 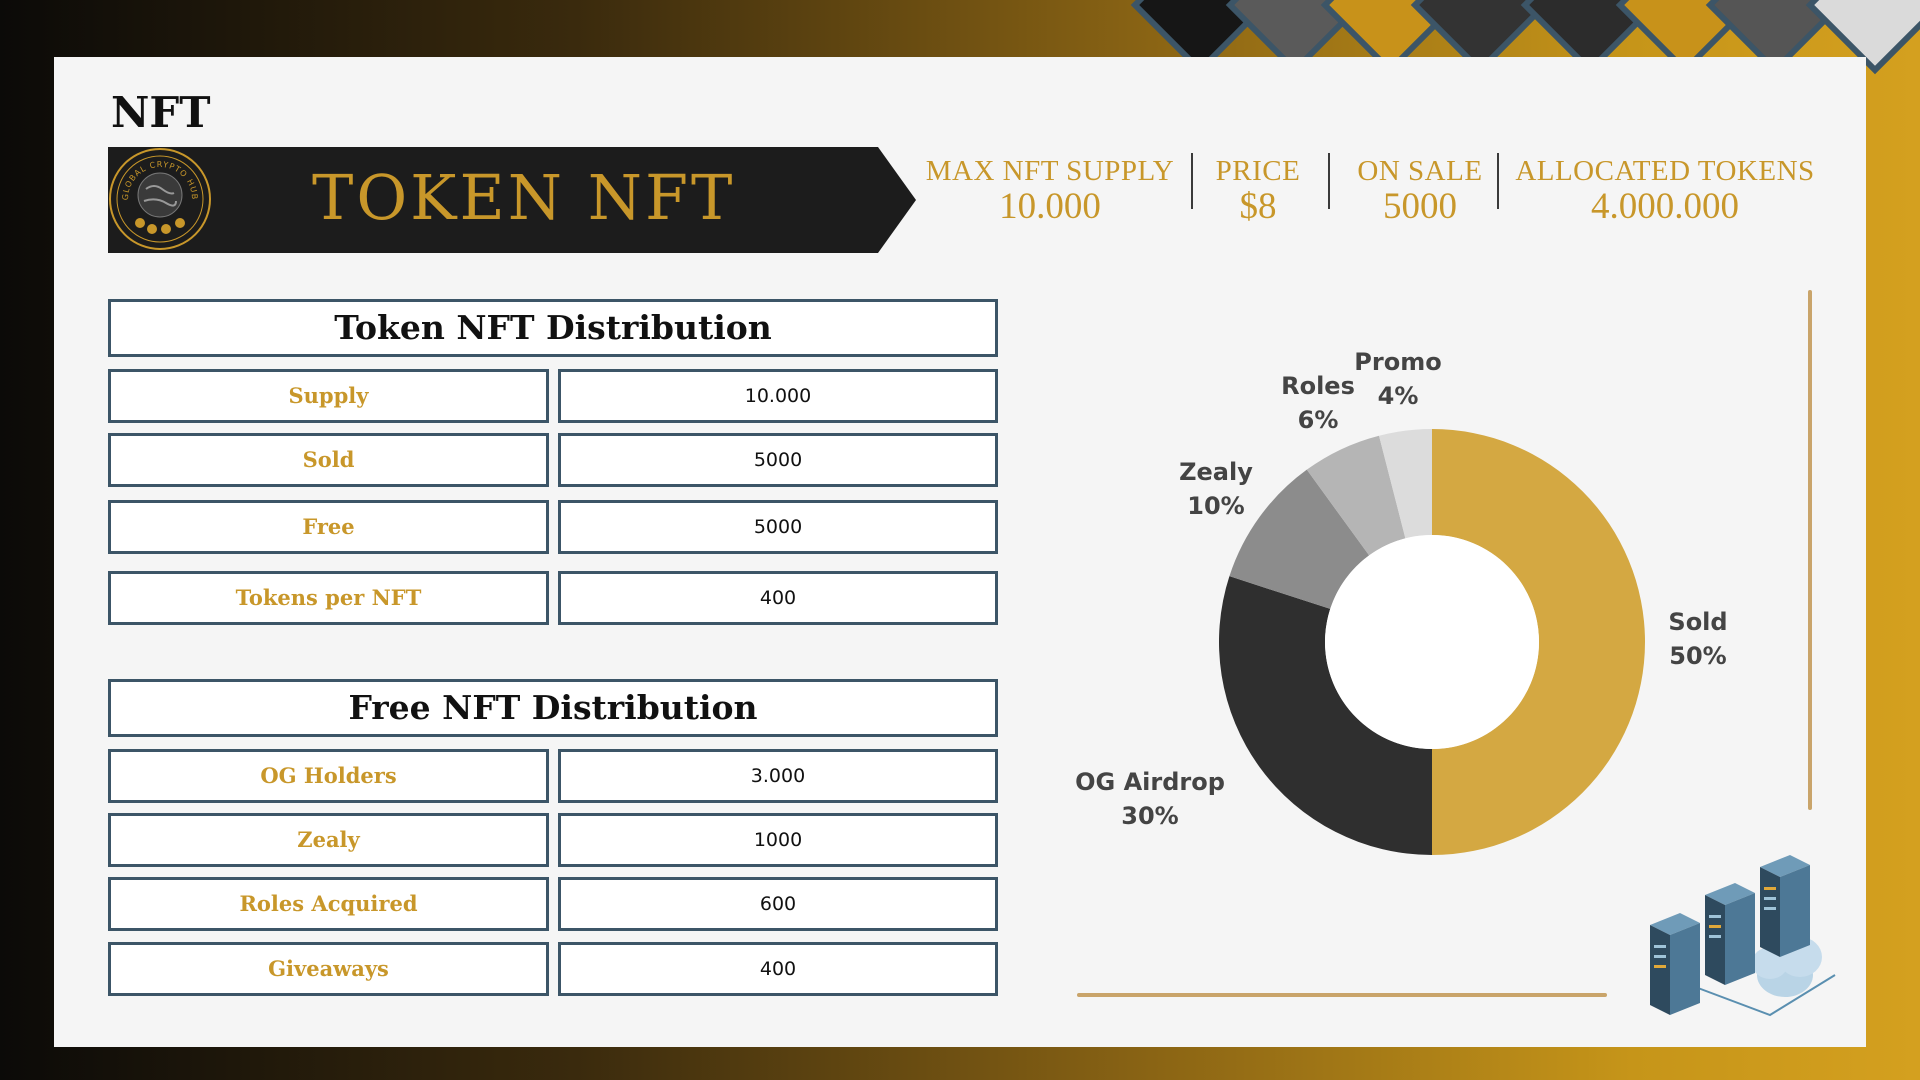 I want to click on slice-name-label: Sold, so click(x=1697, y=622).